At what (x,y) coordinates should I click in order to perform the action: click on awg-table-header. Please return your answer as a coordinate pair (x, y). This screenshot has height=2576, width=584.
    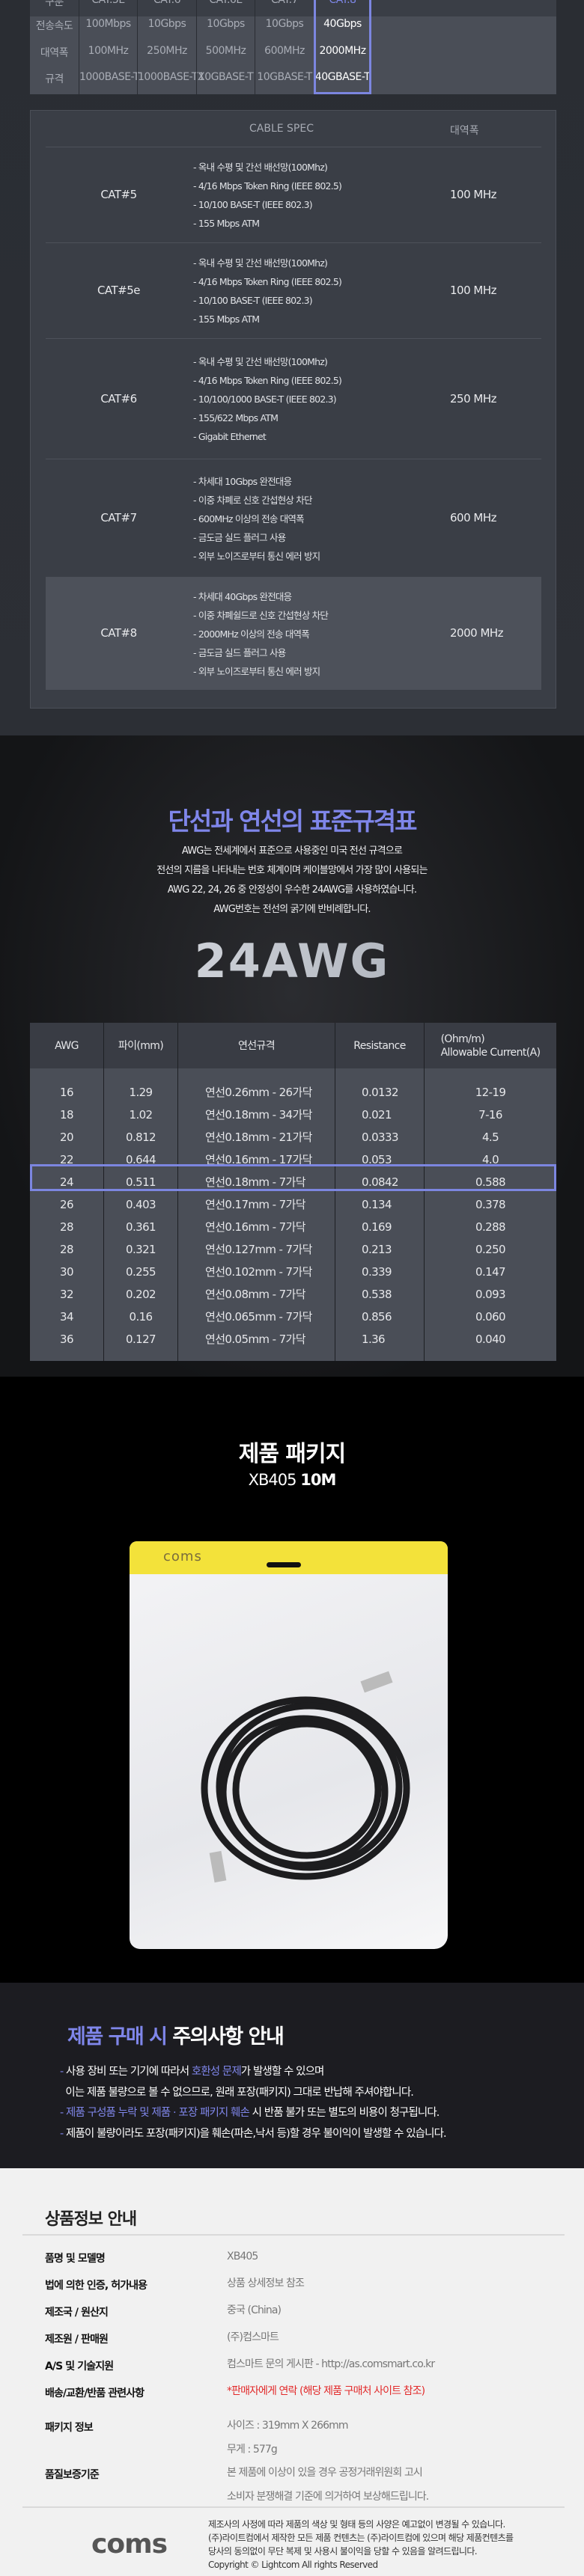
    Looking at the image, I should click on (293, 1045).